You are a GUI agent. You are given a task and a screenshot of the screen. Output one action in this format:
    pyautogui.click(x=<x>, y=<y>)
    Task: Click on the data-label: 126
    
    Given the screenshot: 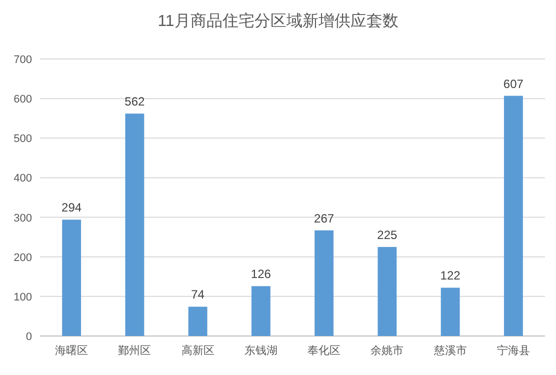 What is the action you would take?
    pyautogui.click(x=261, y=274)
    